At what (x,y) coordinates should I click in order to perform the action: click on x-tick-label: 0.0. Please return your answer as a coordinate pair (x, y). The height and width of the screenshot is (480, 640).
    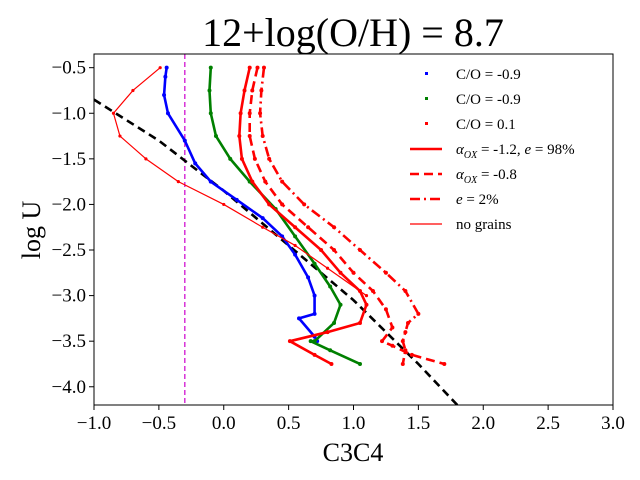
    Looking at the image, I should click on (224, 423).